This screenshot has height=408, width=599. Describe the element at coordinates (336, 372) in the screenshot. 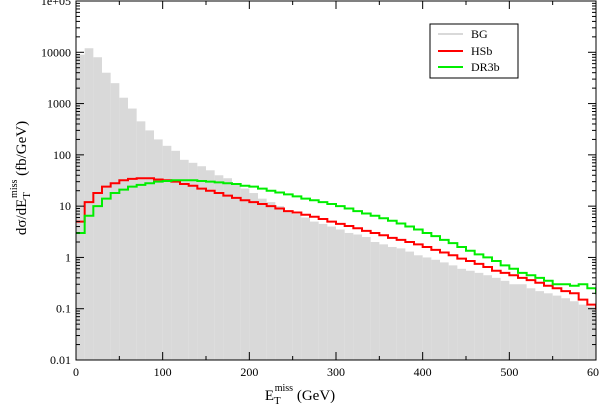

I see `x-tick-label: 300` at that location.